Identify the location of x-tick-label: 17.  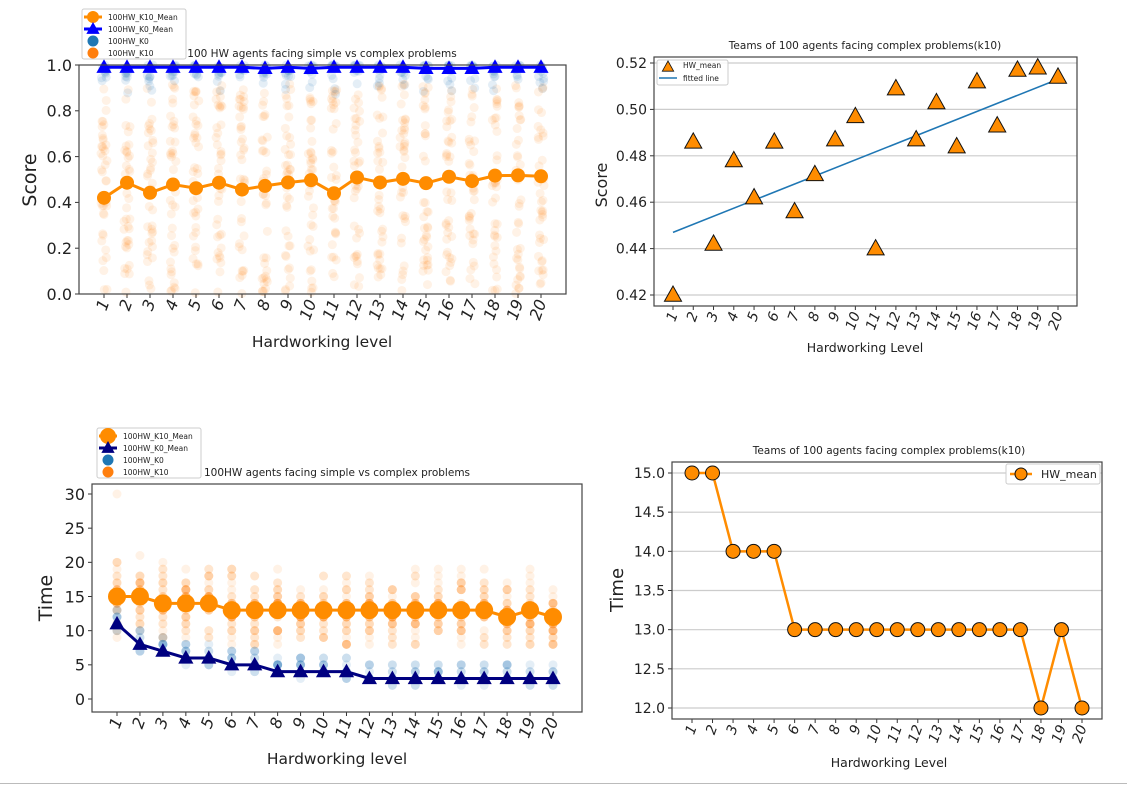
(469, 309).